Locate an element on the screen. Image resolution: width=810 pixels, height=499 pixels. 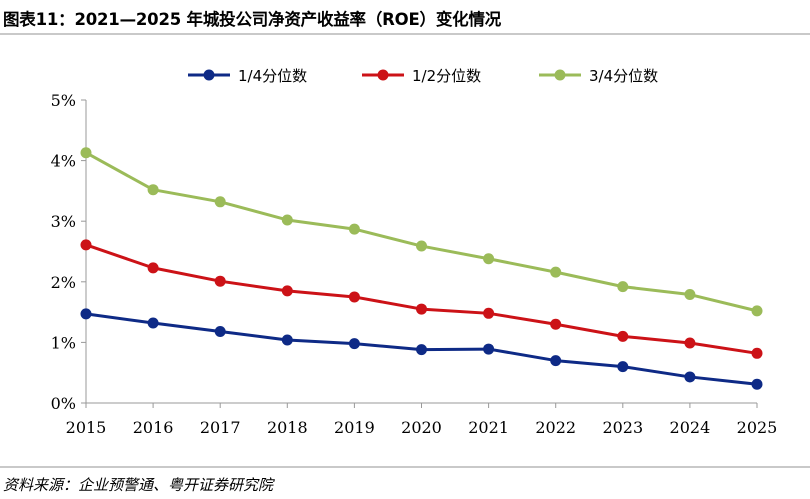
x-tick-label: 2019 is located at coordinates (354, 427).